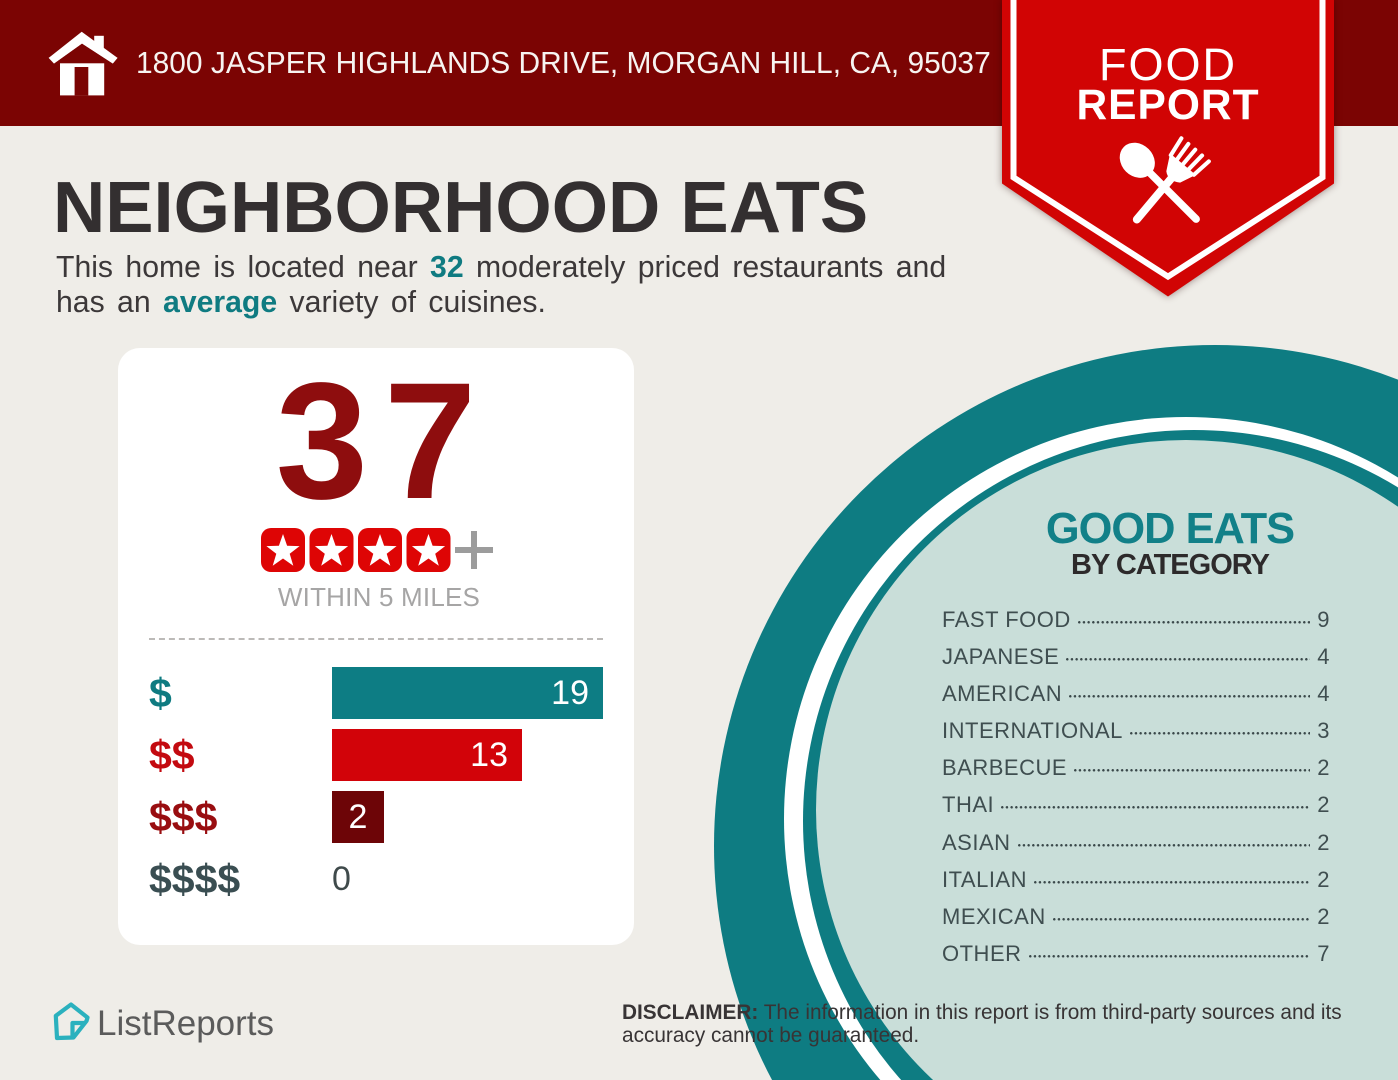 The width and height of the screenshot is (1398, 1080). What do you see at coordinates (1167, 105) in the screenshot?
I see `svg-text: REPORT` at bounding box center [1167, 105].